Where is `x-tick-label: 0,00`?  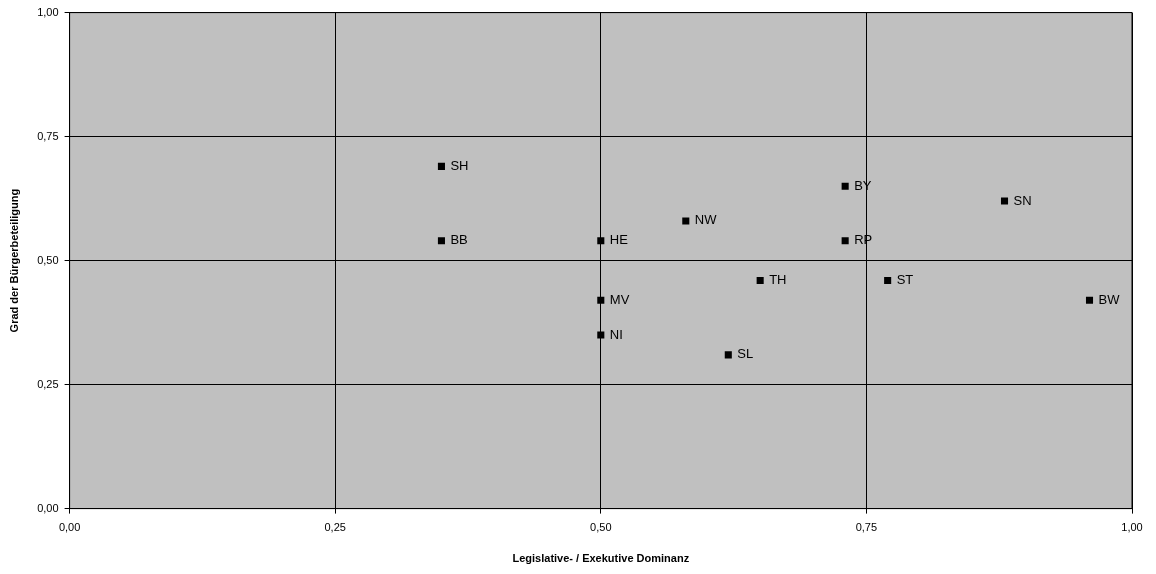
x-tick-label: 0,00 is located at coordinates (69, 527).